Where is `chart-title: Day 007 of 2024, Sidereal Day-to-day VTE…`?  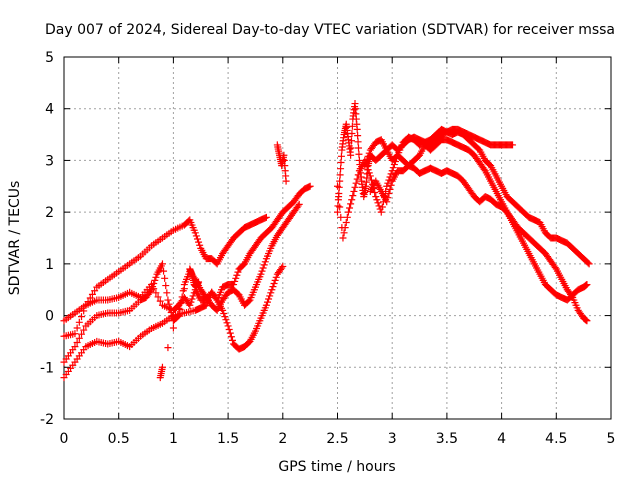 chart-title: Day 007 of 2024, Sidereal Day-to-day VTE… is located at coordinates (330, 30).